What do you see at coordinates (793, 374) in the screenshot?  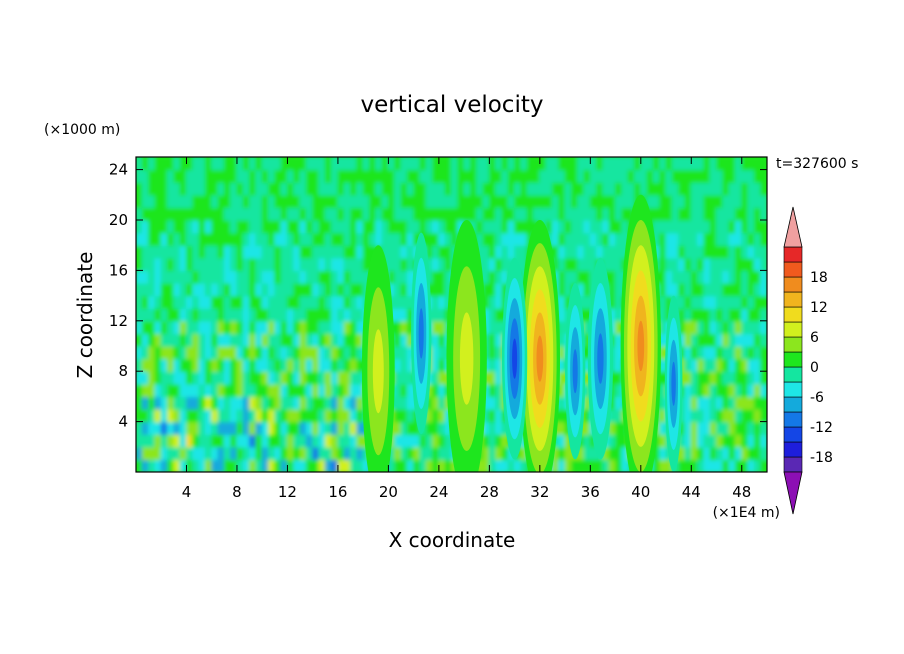 I see `colorbar-swatch` at bounding box center [793, 374].